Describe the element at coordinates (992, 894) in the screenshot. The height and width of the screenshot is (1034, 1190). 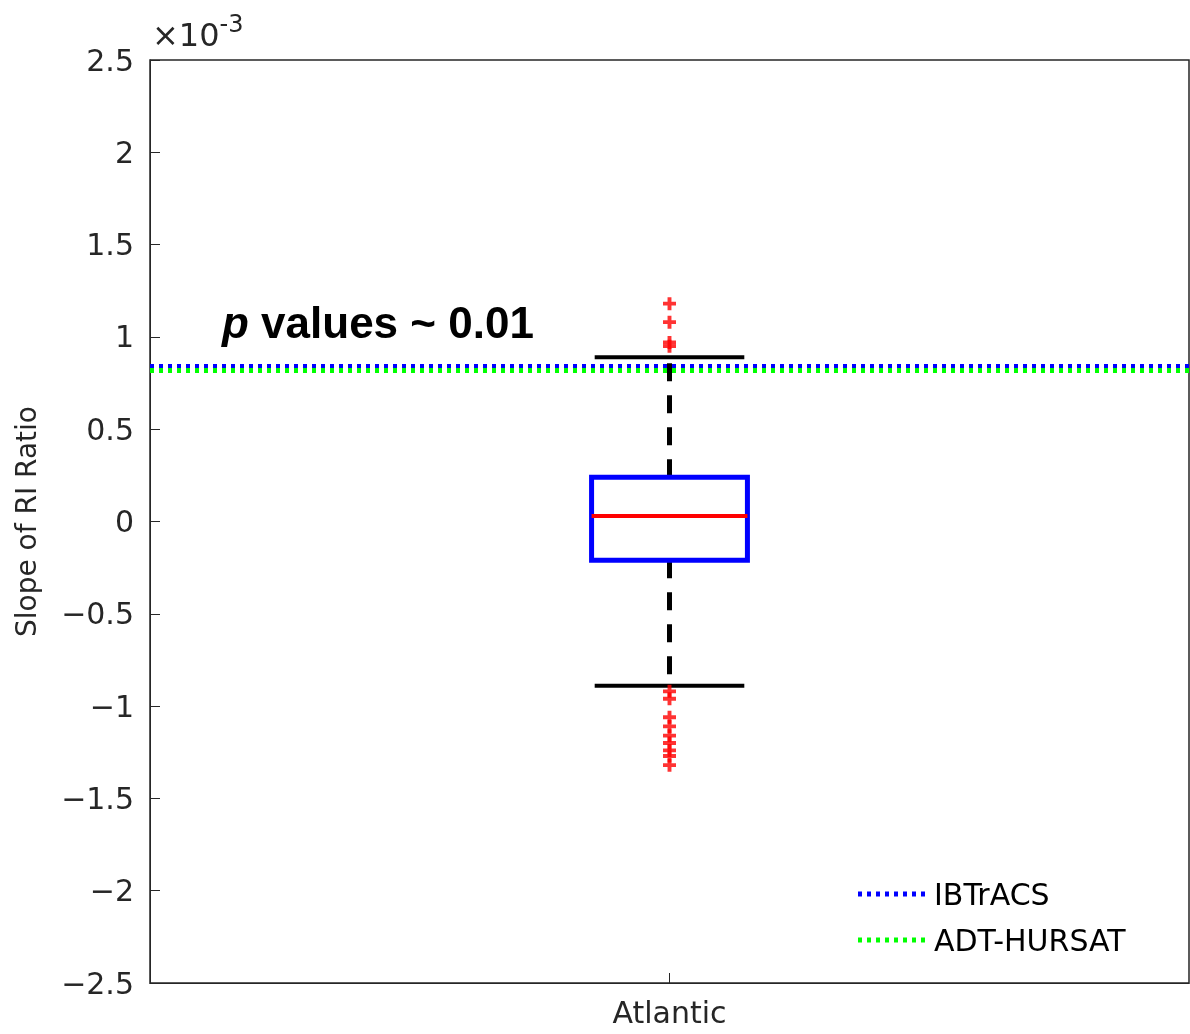
I see `legend-label: IBTrACS` at that location.